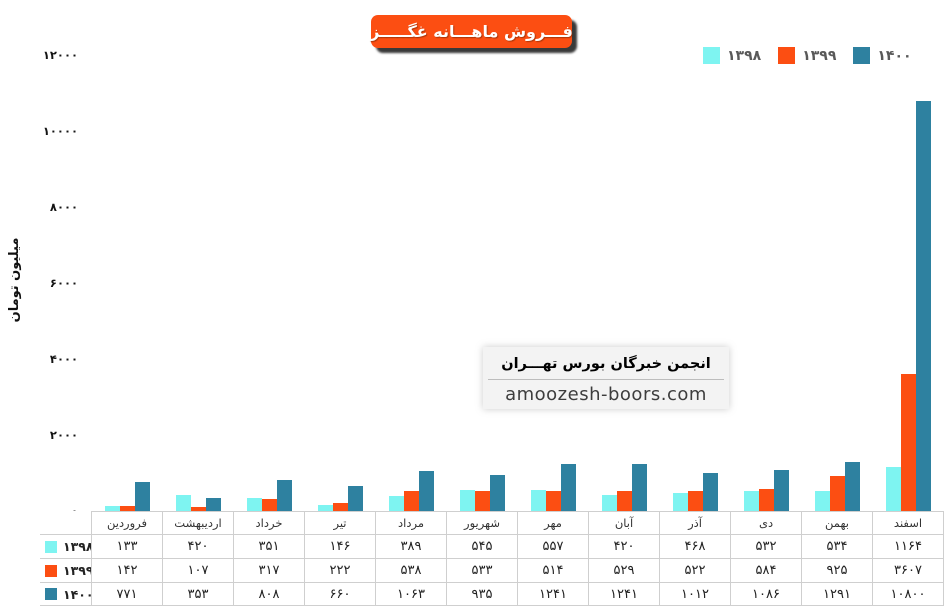 The width and height of the screenshot is (946, 612). I want to click on table-value-1399-month-9: ۵۲۲, so click(695, 571).